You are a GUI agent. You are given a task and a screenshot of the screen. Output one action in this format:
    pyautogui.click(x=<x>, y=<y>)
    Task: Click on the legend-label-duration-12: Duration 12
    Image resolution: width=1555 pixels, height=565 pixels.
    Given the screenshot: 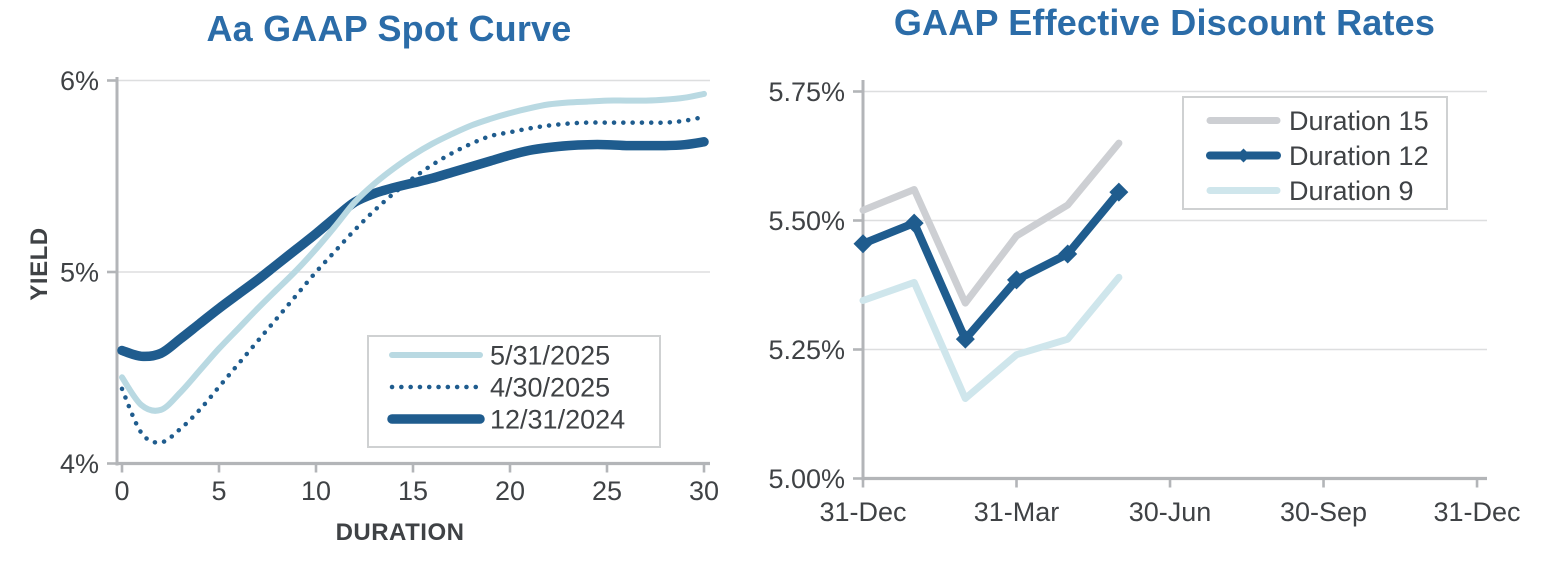 What is the action you would take?
    pyautogui.click(x=1359, y=156)
    